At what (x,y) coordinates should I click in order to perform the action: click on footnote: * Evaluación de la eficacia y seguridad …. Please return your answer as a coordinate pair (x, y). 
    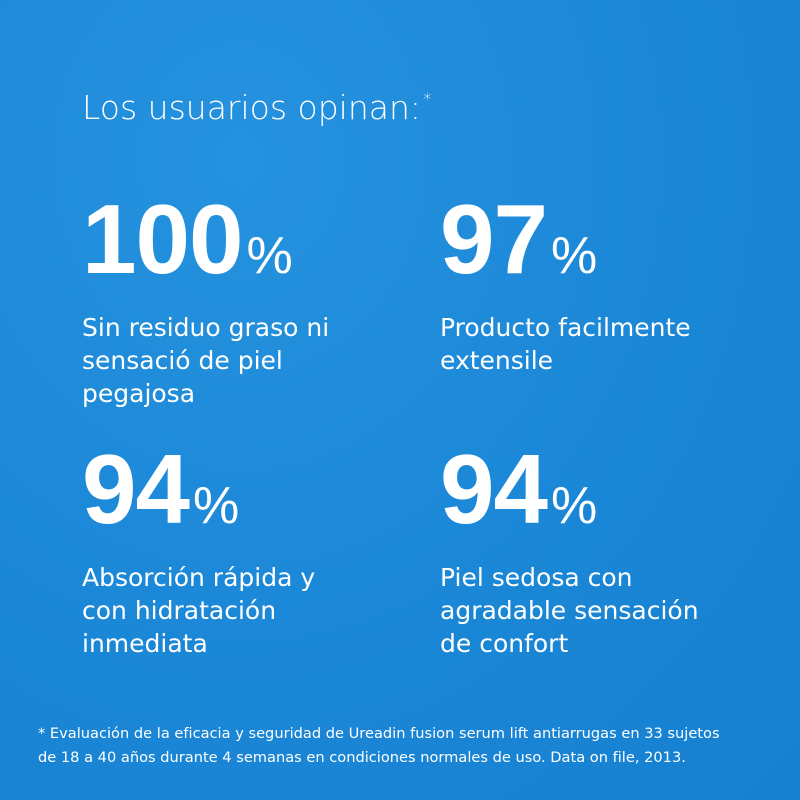
    Looking at the image, I should click on (379, 746).